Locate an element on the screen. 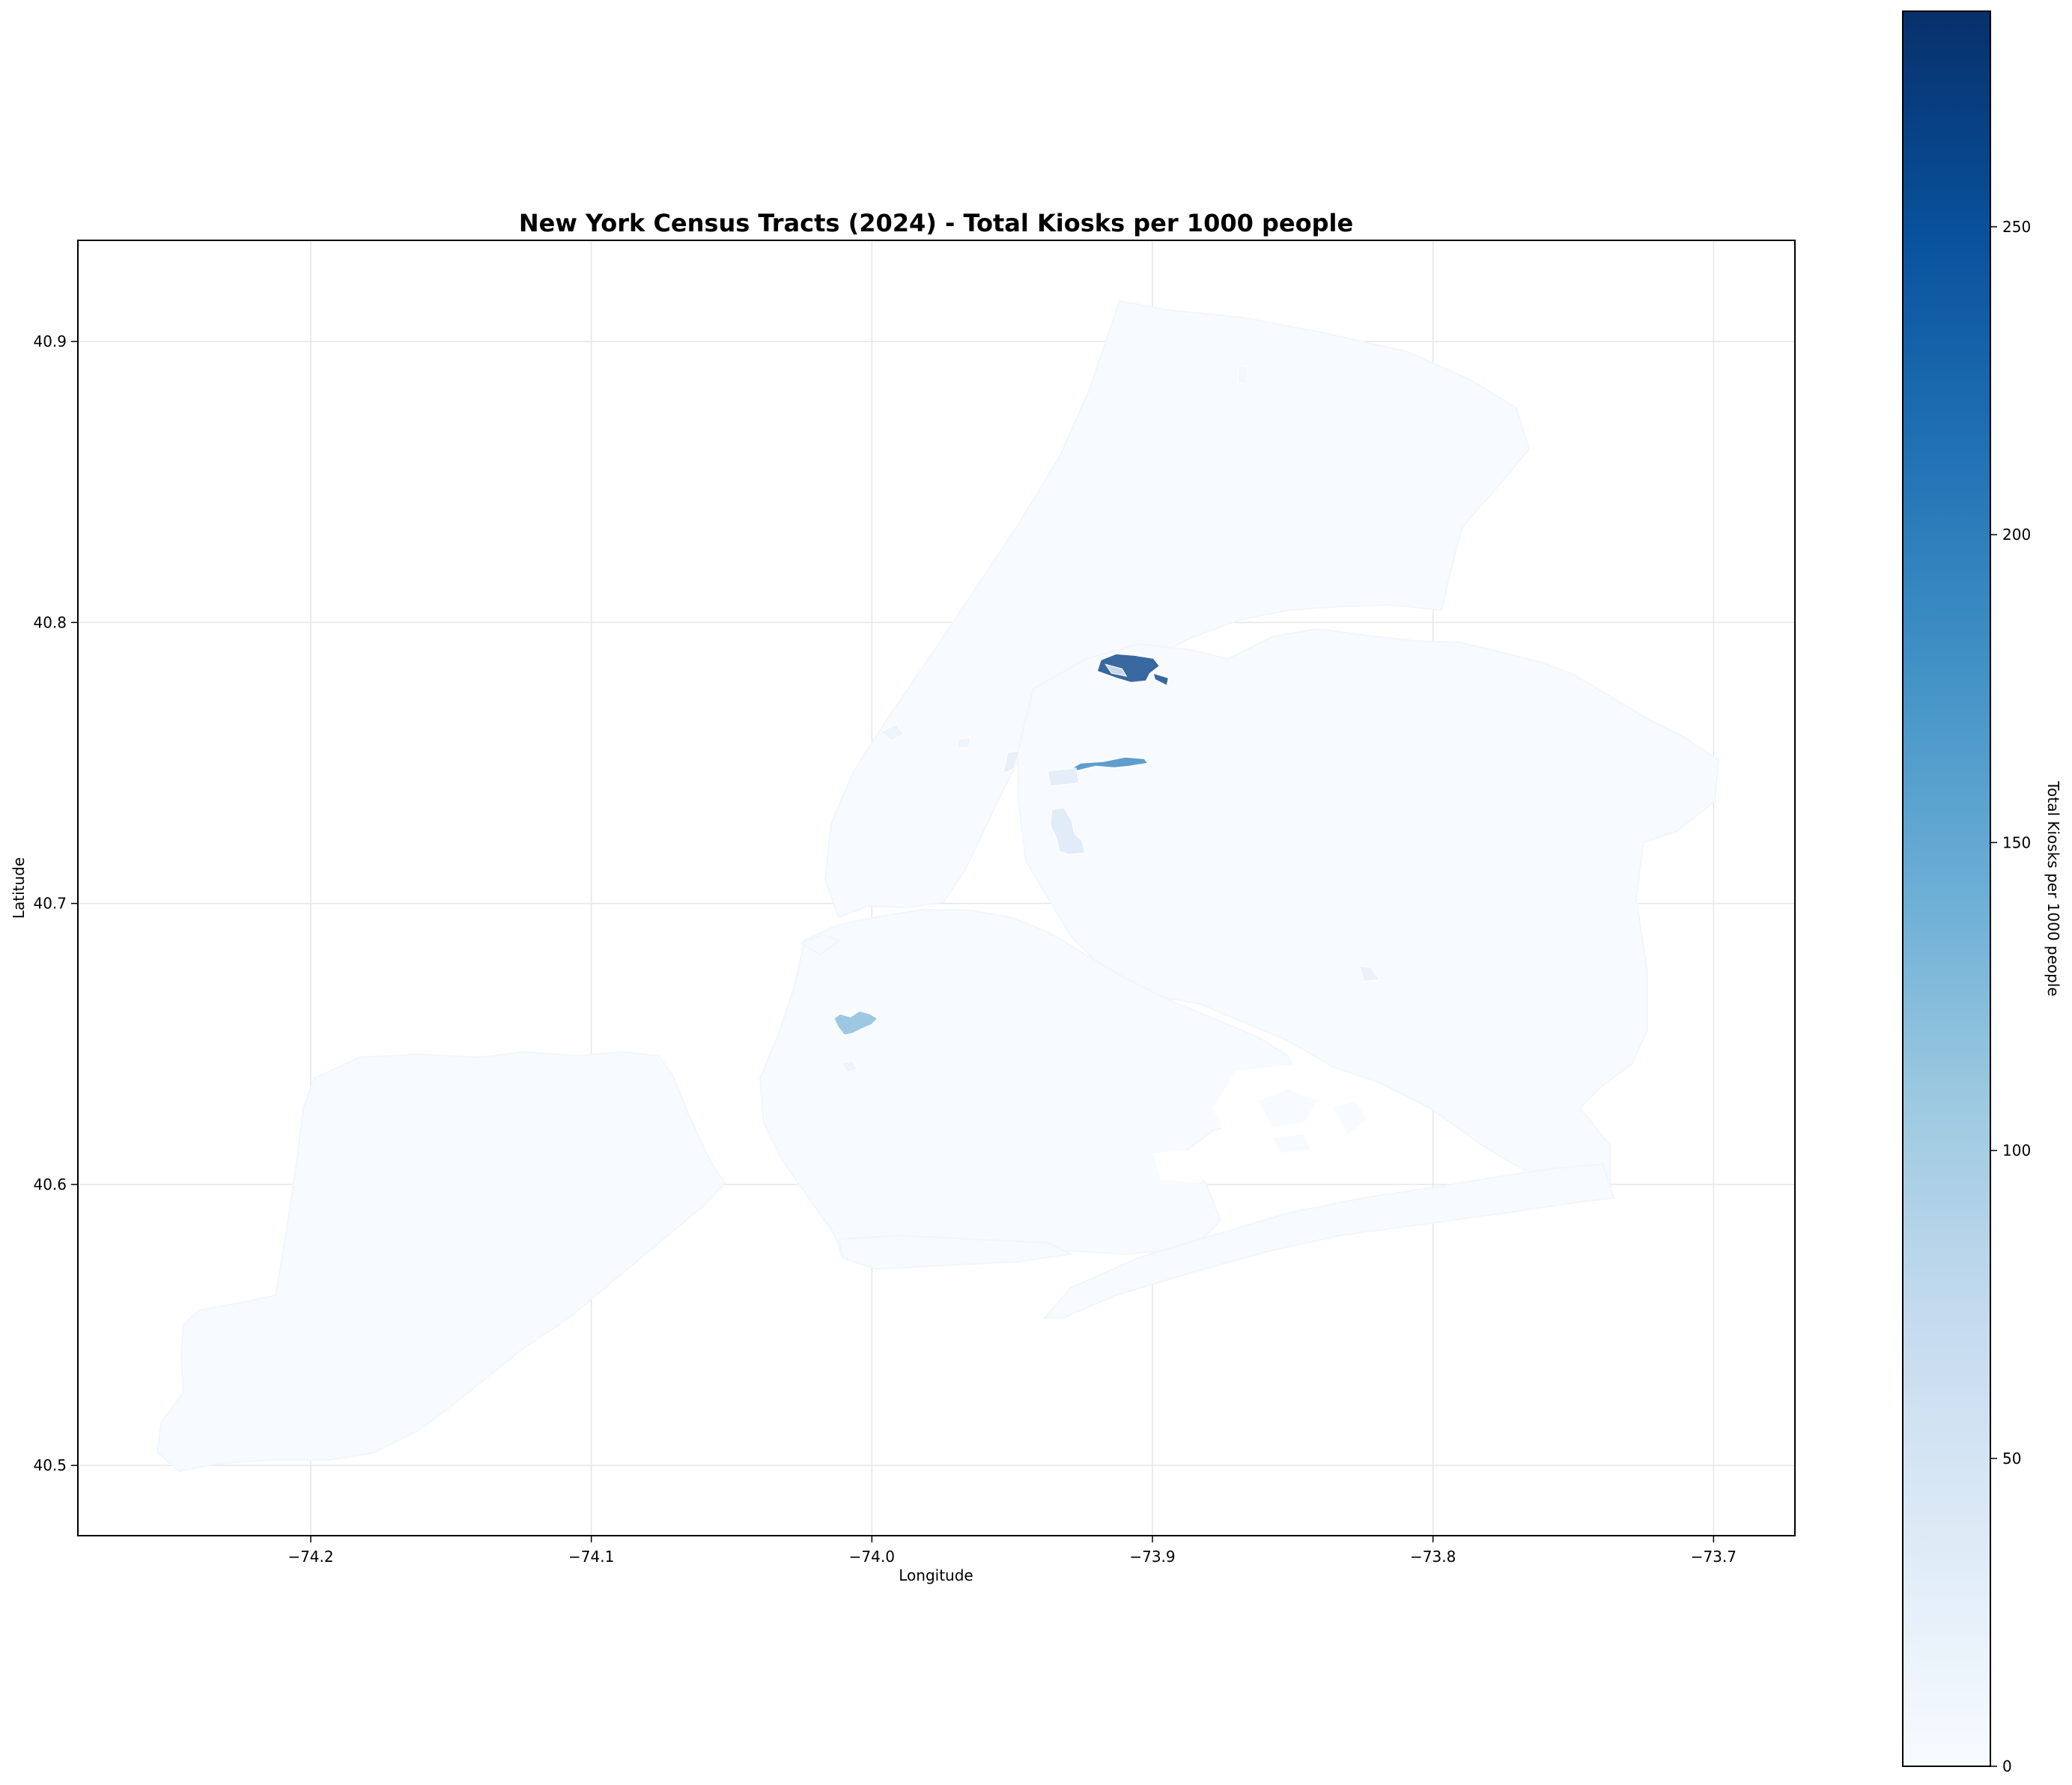 The image size is (2072, 1785). colorbar is located at coordinates (1946, 889).